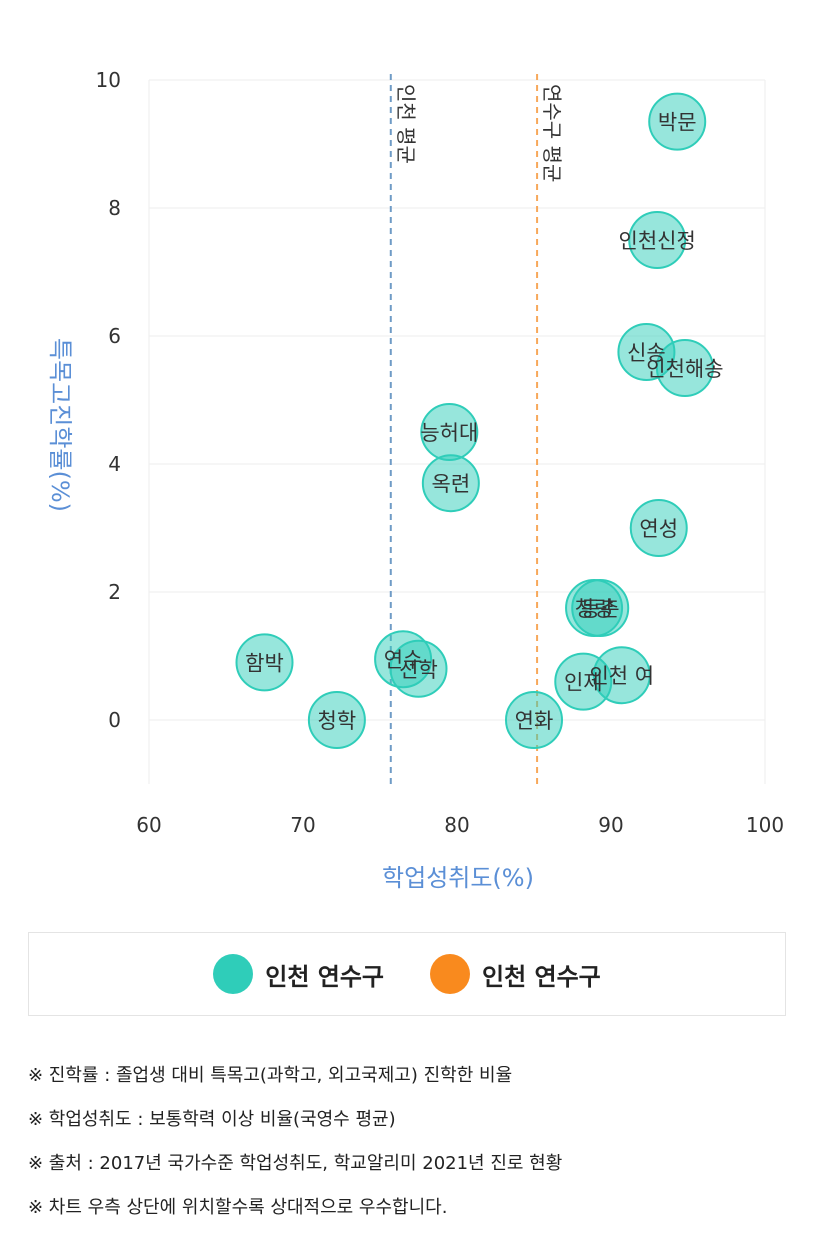 The width and height of the screenshot is (827, 1245). What do you see at coordinates (449, 433) in the screenshot?
I see `bubble-label: 능허대` at bounding box center [449, 433].